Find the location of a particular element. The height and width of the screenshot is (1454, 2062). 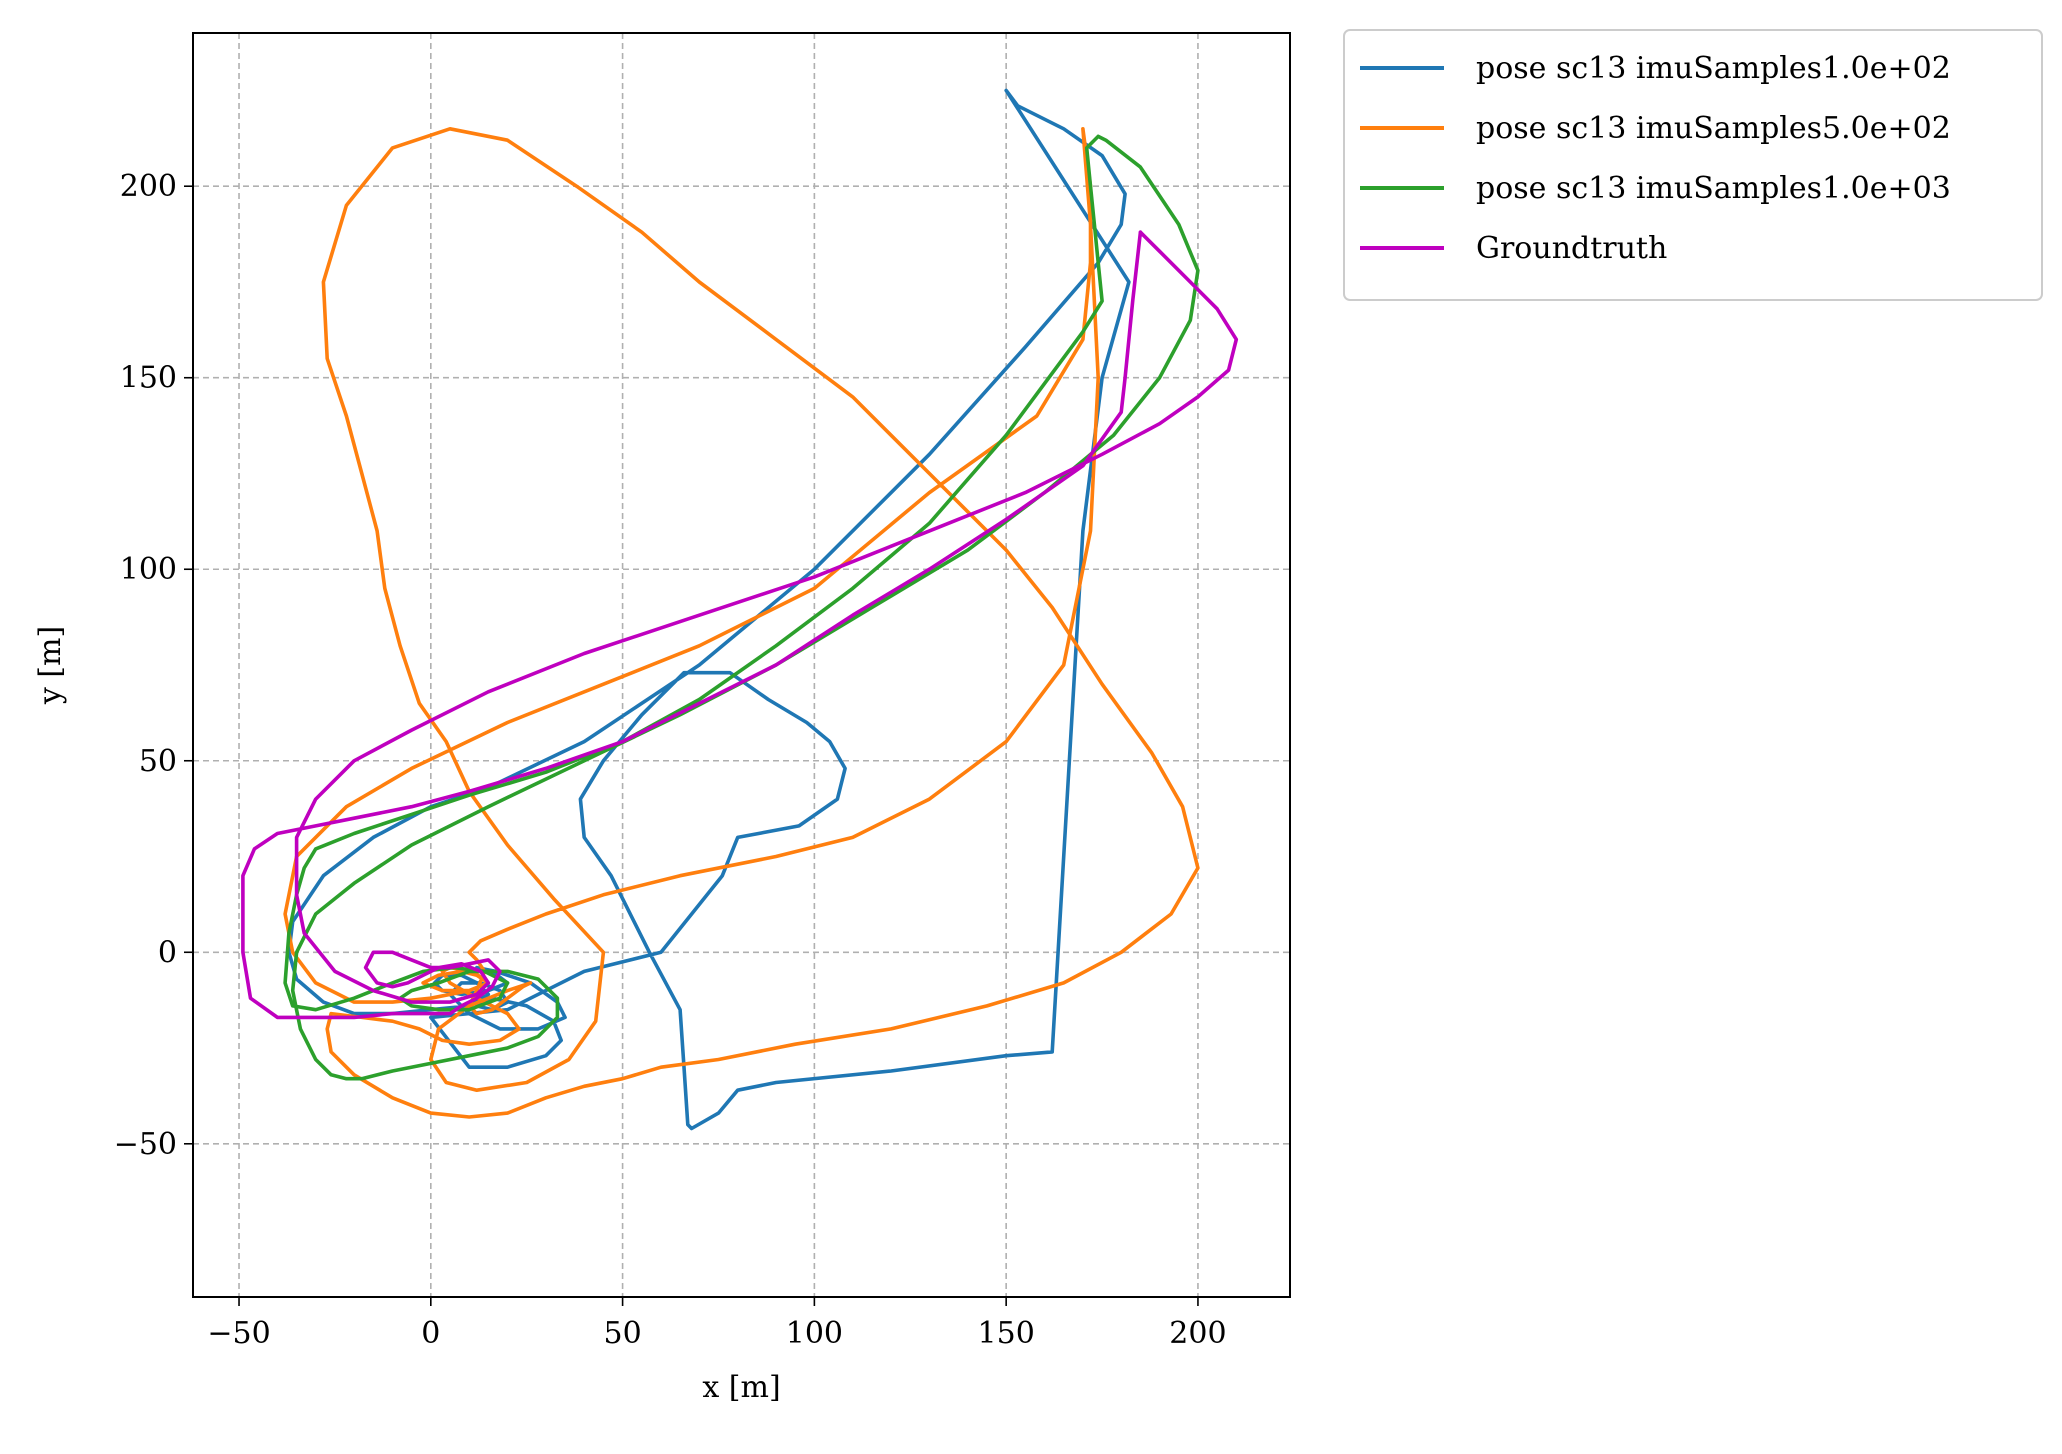

x-tick-label-0: −50 is located at coordinates (238, 1333).